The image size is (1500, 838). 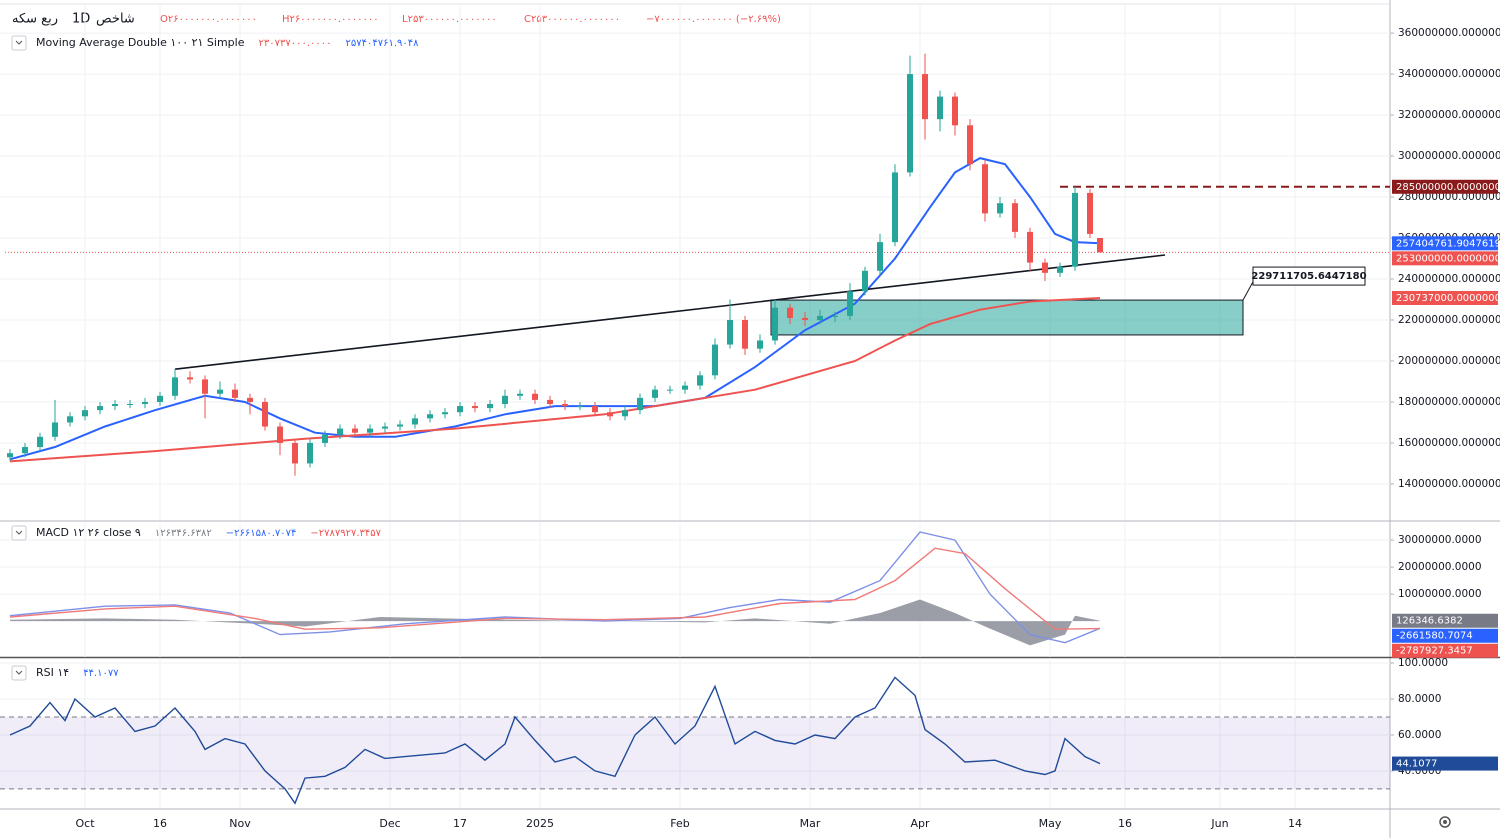 I want to click on legend-value: −۲۶۶۱۵۸۰.۷۰۷۴, so click(x=261, y=533).